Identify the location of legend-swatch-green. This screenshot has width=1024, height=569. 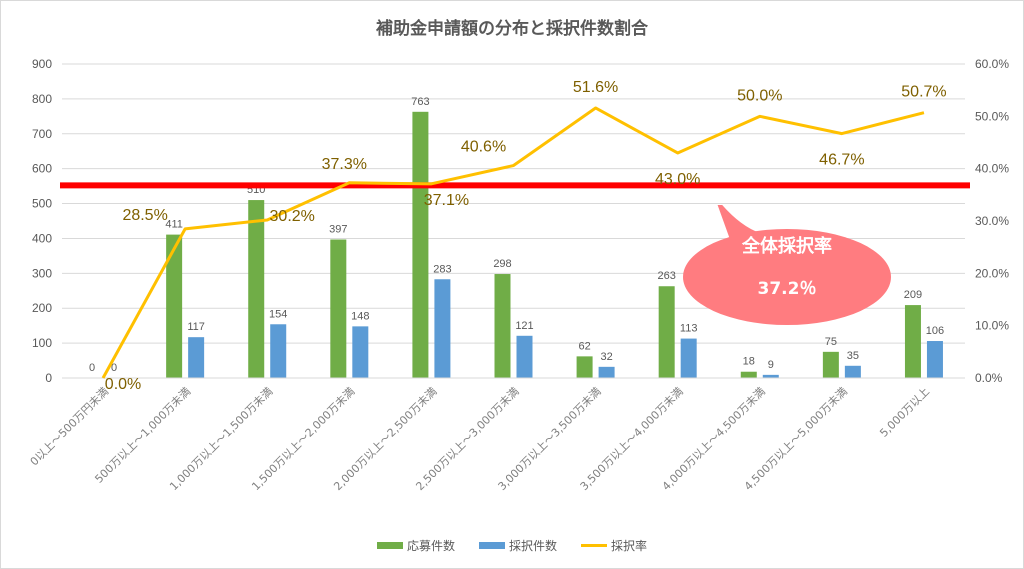
(389, 545).